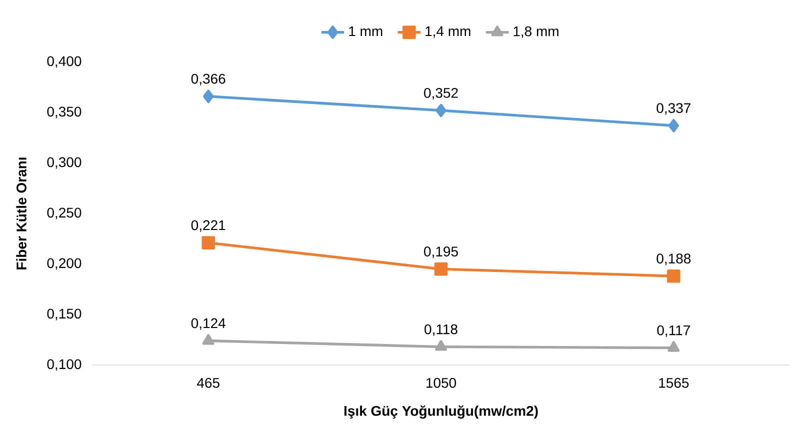 This screenshot has width=798, height=448. I want to click on data-label: 0,124, so click(208, 324).